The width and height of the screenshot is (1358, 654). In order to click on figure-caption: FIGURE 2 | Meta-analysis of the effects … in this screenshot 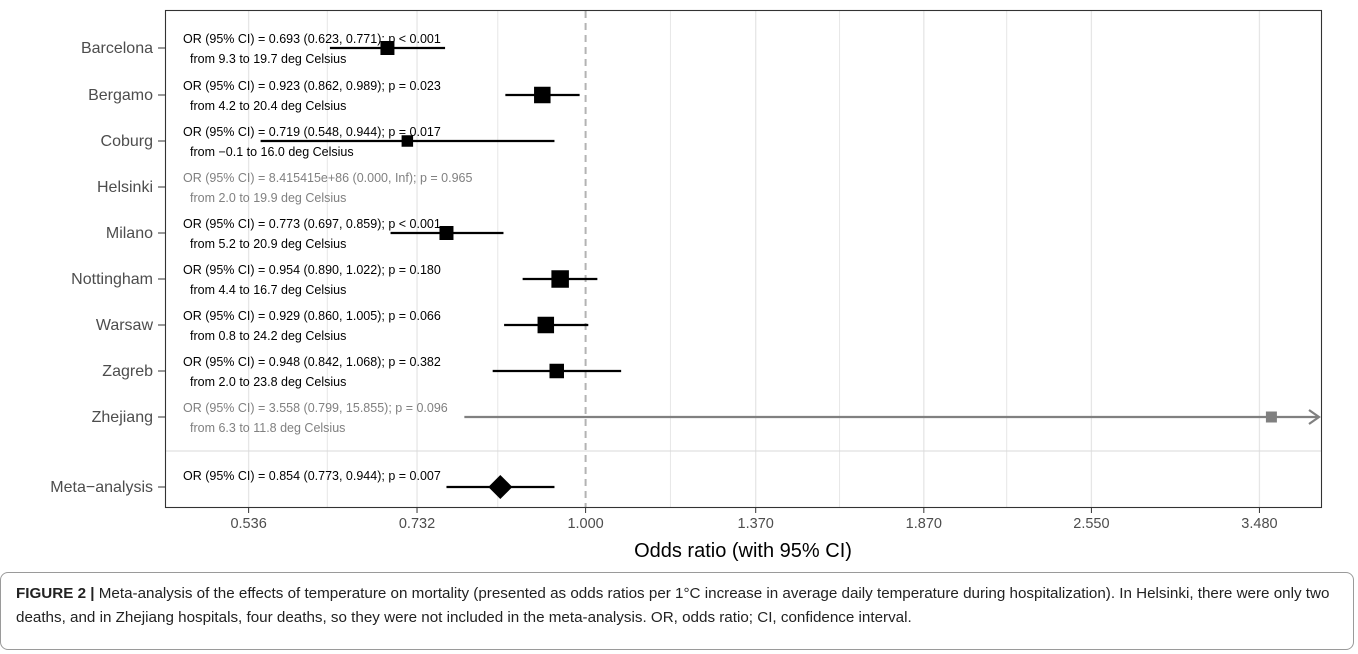, I will do `click(678, 606)`.